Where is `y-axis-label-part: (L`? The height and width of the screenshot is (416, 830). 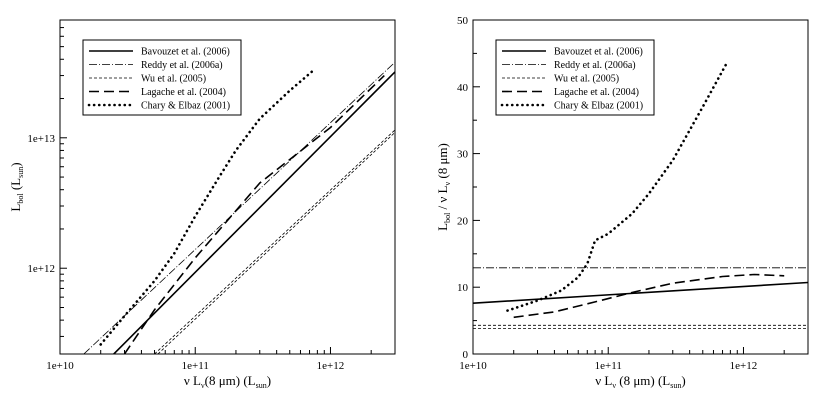
y-axis-label-part: (L is located at coordinates (15, 186).